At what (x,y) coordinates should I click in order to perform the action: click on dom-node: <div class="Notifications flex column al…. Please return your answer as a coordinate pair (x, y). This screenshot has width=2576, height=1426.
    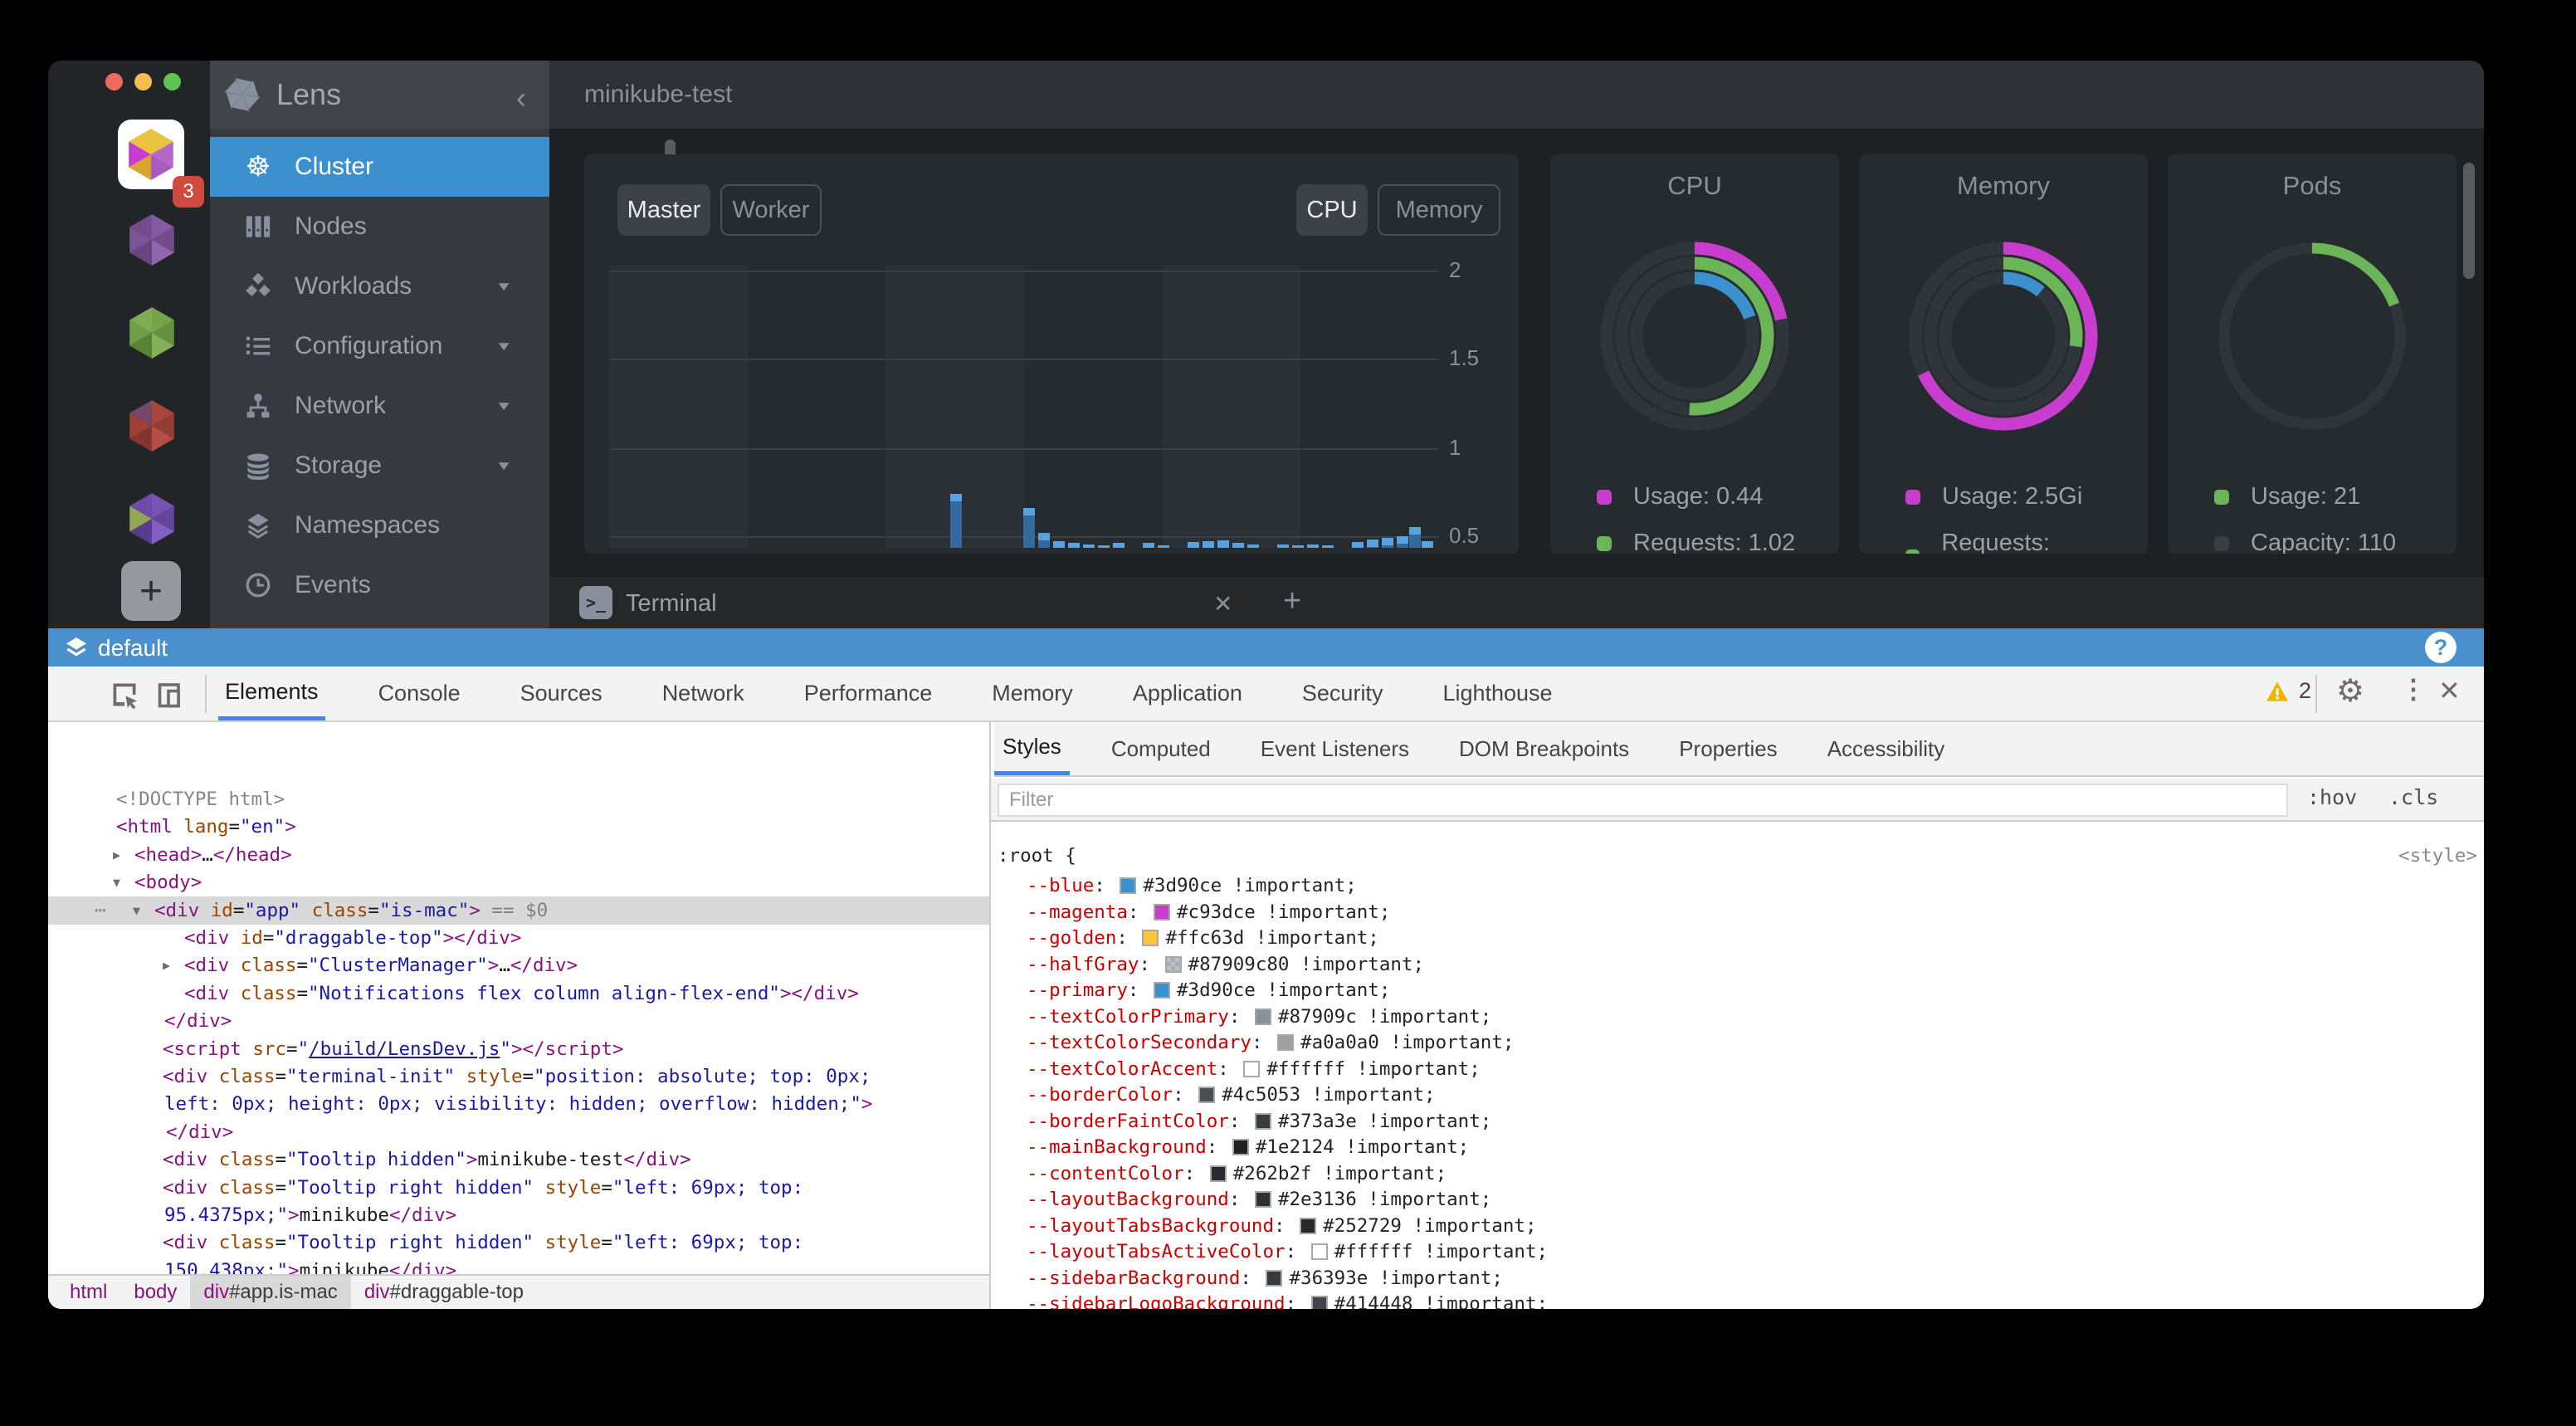
    Looking at the image, I should click on (518, 993).